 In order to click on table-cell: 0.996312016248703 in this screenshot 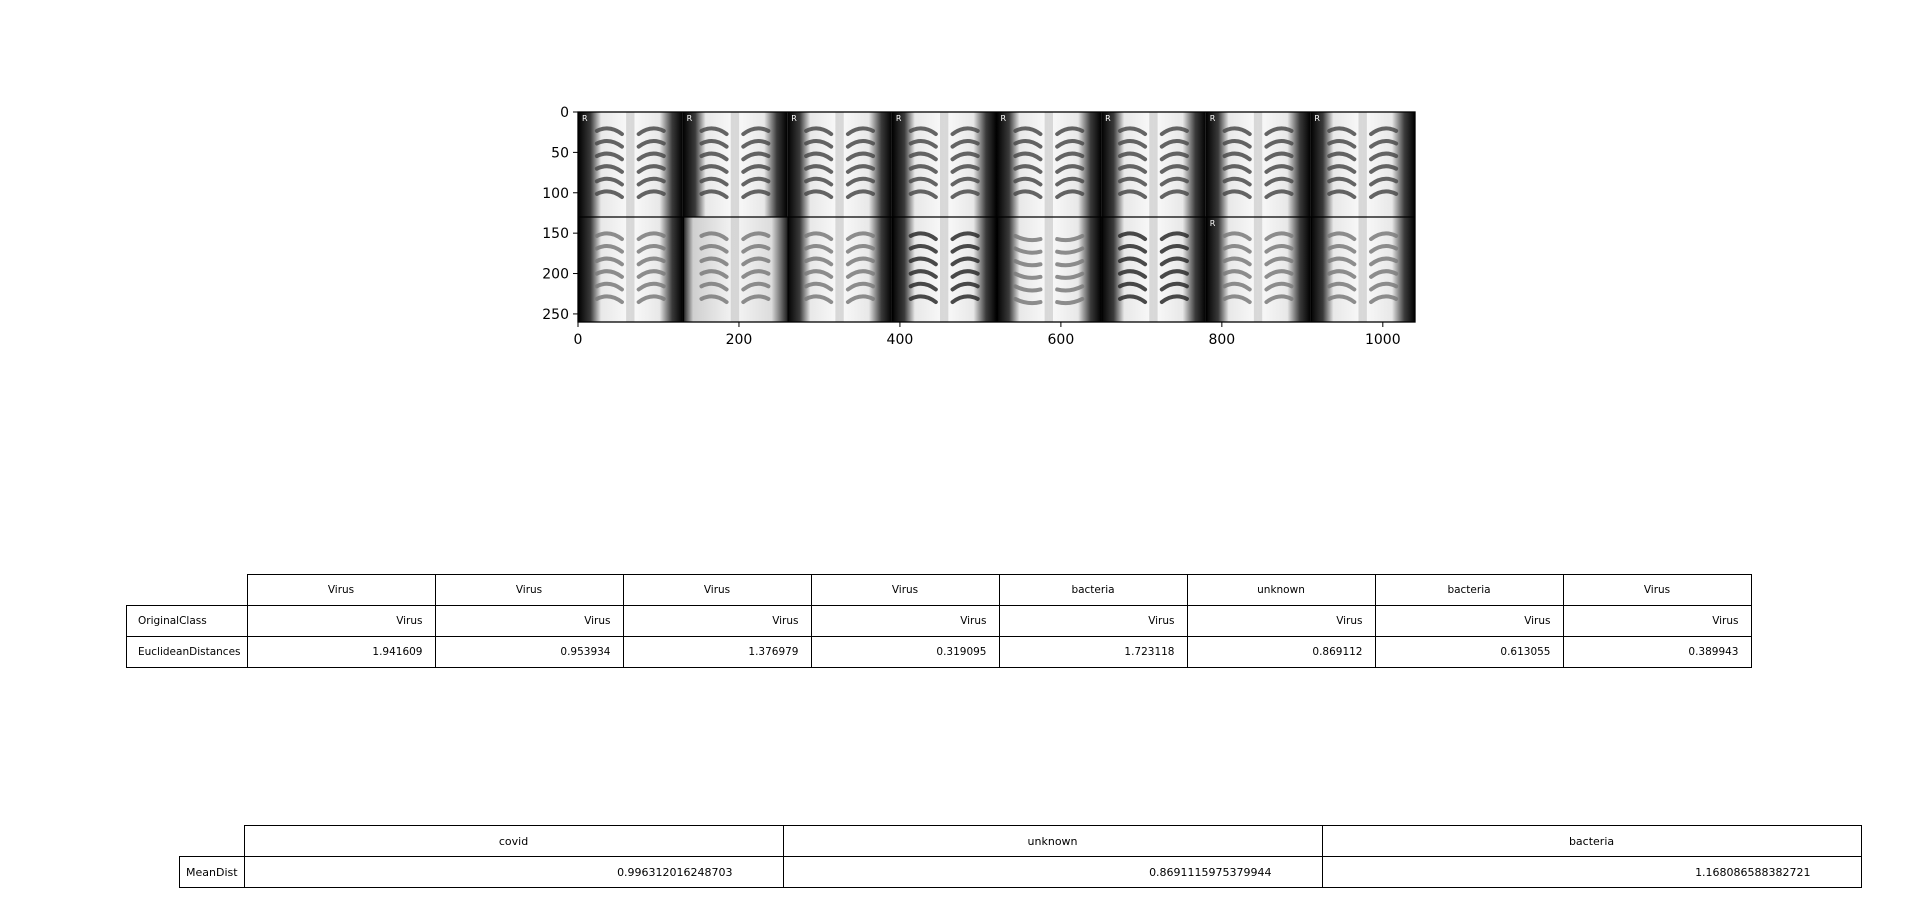, I will do `click(513, 872)`.